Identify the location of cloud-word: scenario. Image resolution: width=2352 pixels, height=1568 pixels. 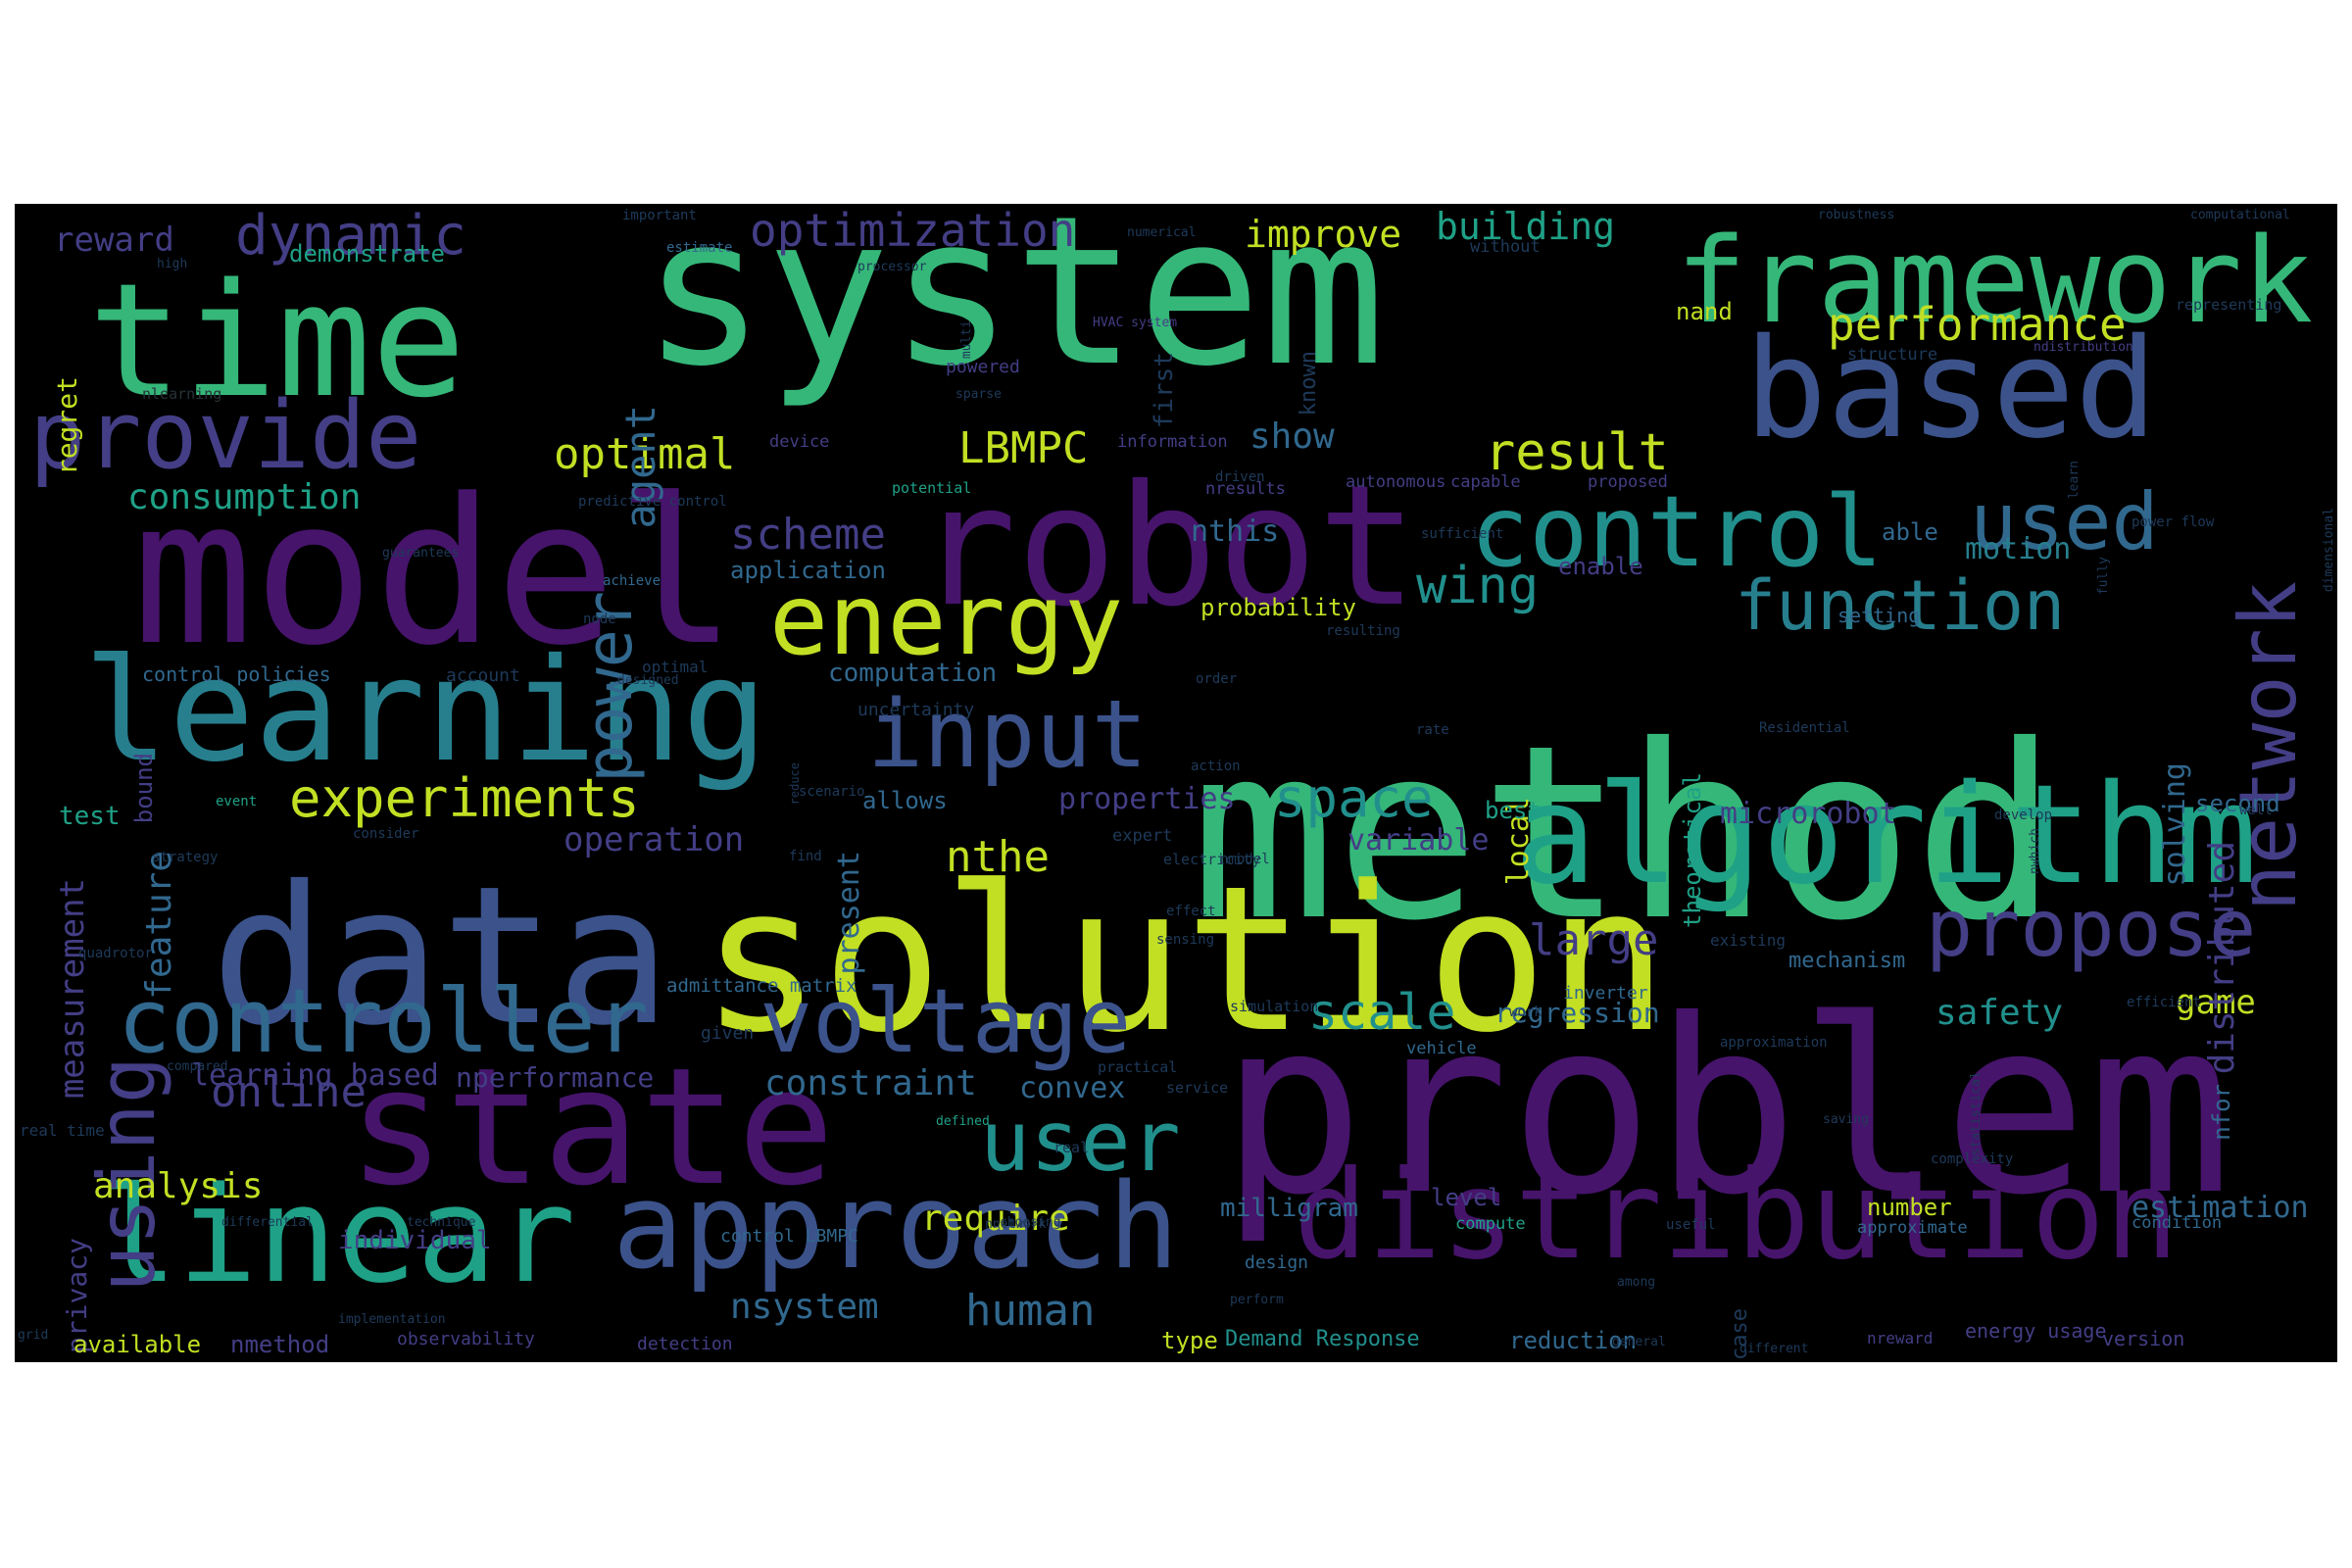
(832, 792).